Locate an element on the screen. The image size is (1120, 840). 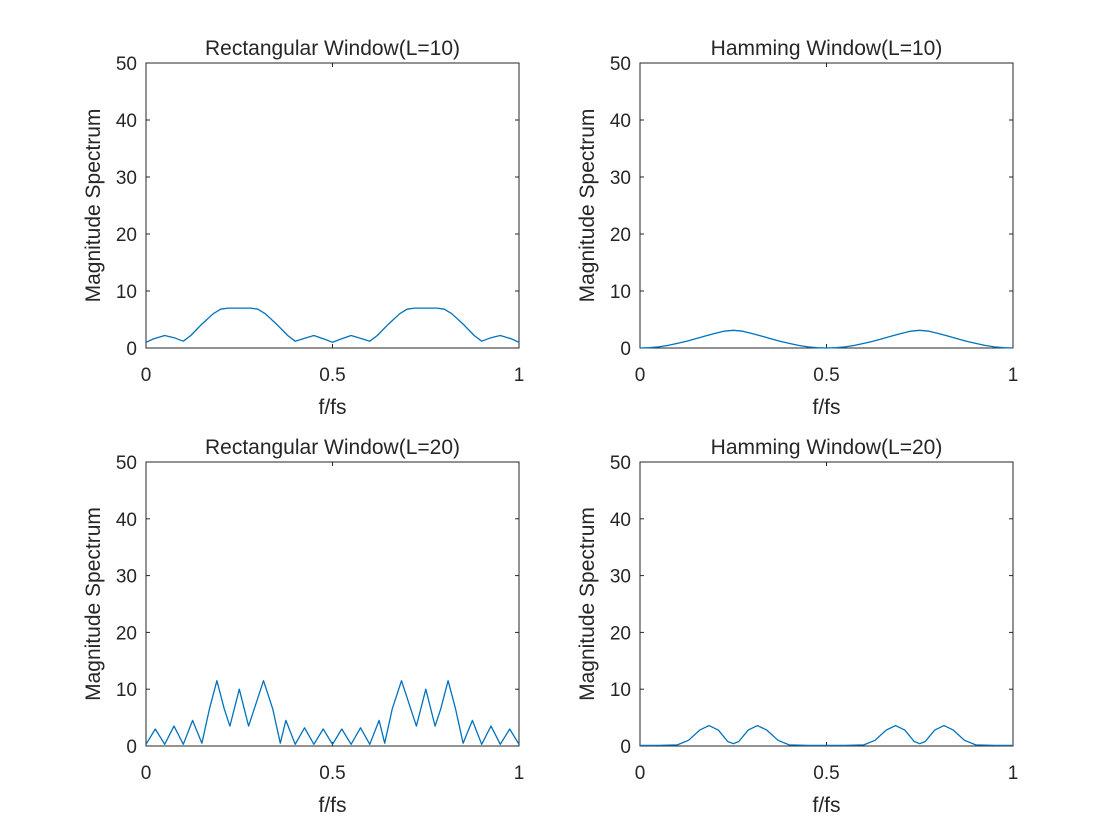
chart-title: Rectangular Window(L=20) is located at coordinates (332, 447).